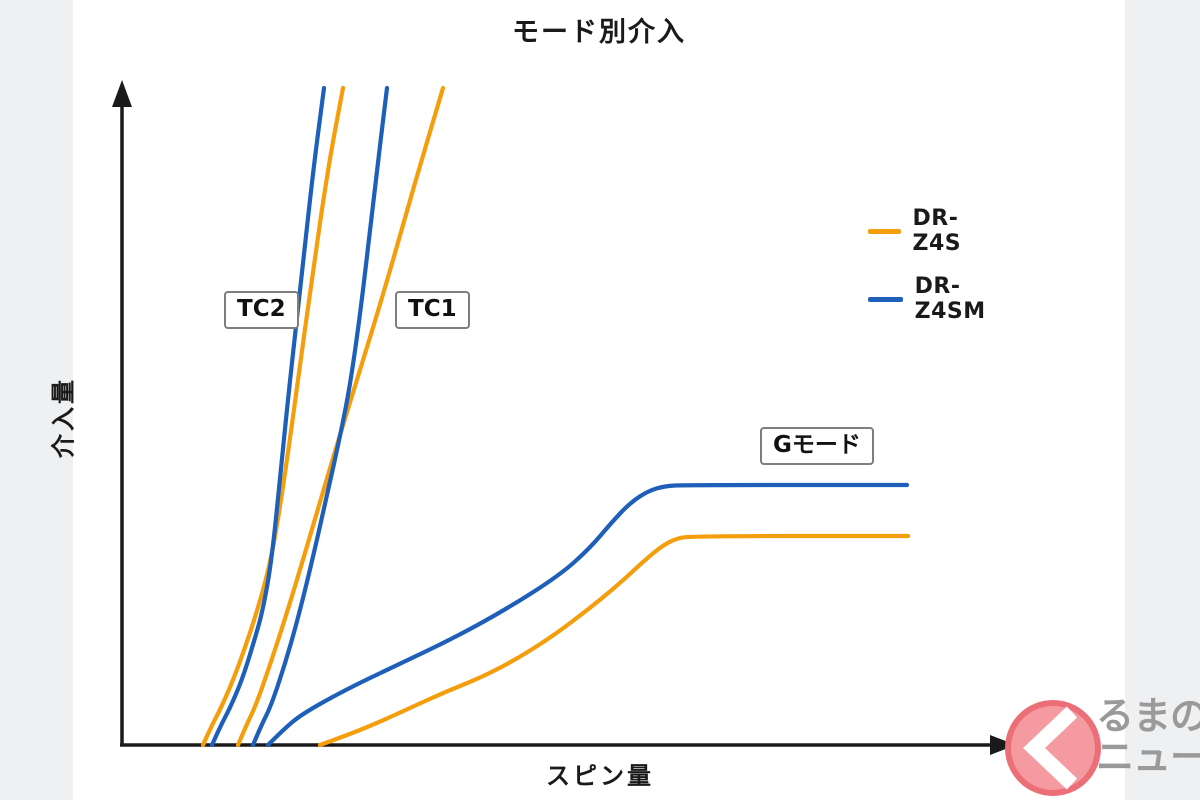  What do you see at coordinates (432, 310) in the screenshot?
I see `annotation-tc1: TC1` at bounding box center [432, 310].